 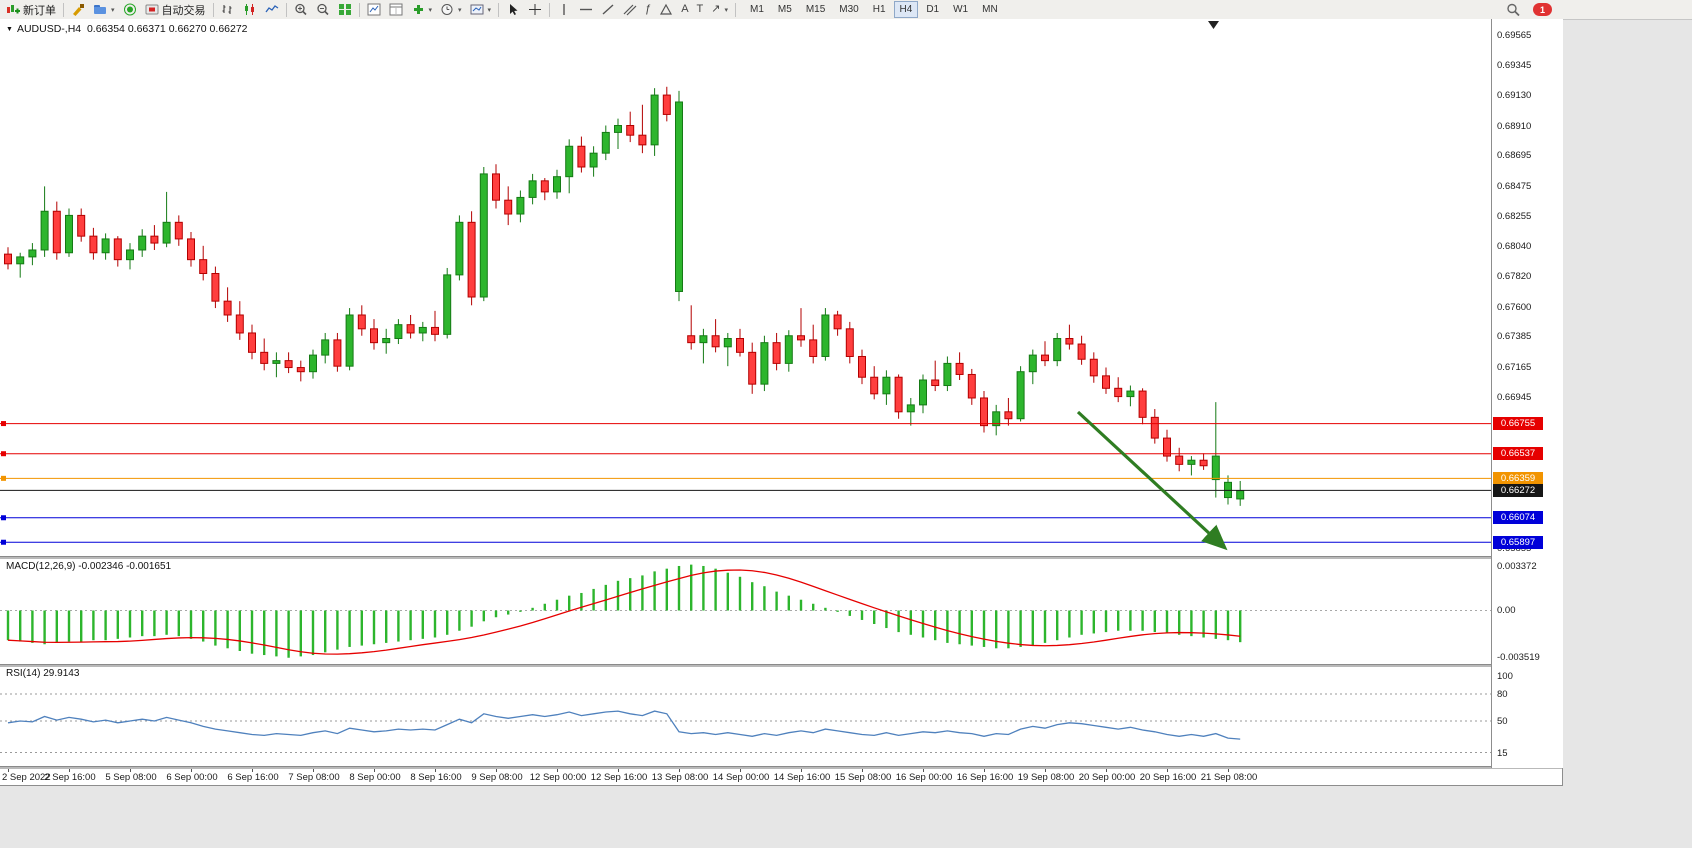 I want to click on timeframe-D1: D1, so click(x=933, y=9).